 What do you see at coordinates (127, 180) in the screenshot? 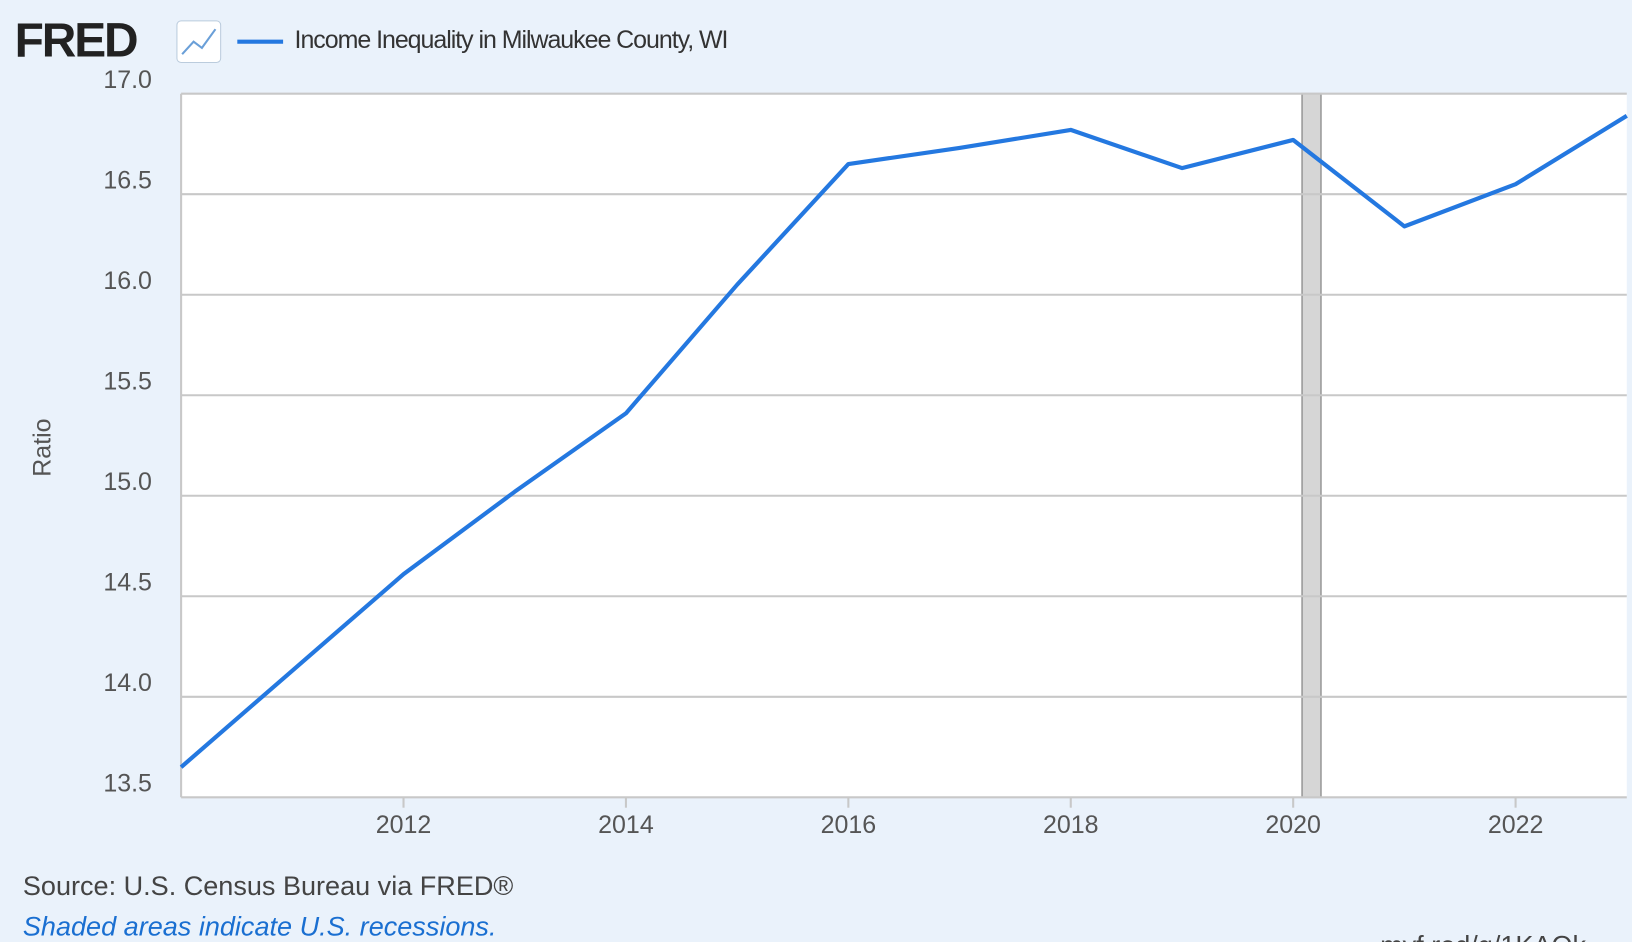
I see `y-tick-label: 16.5` at bounding box center [127, 180].